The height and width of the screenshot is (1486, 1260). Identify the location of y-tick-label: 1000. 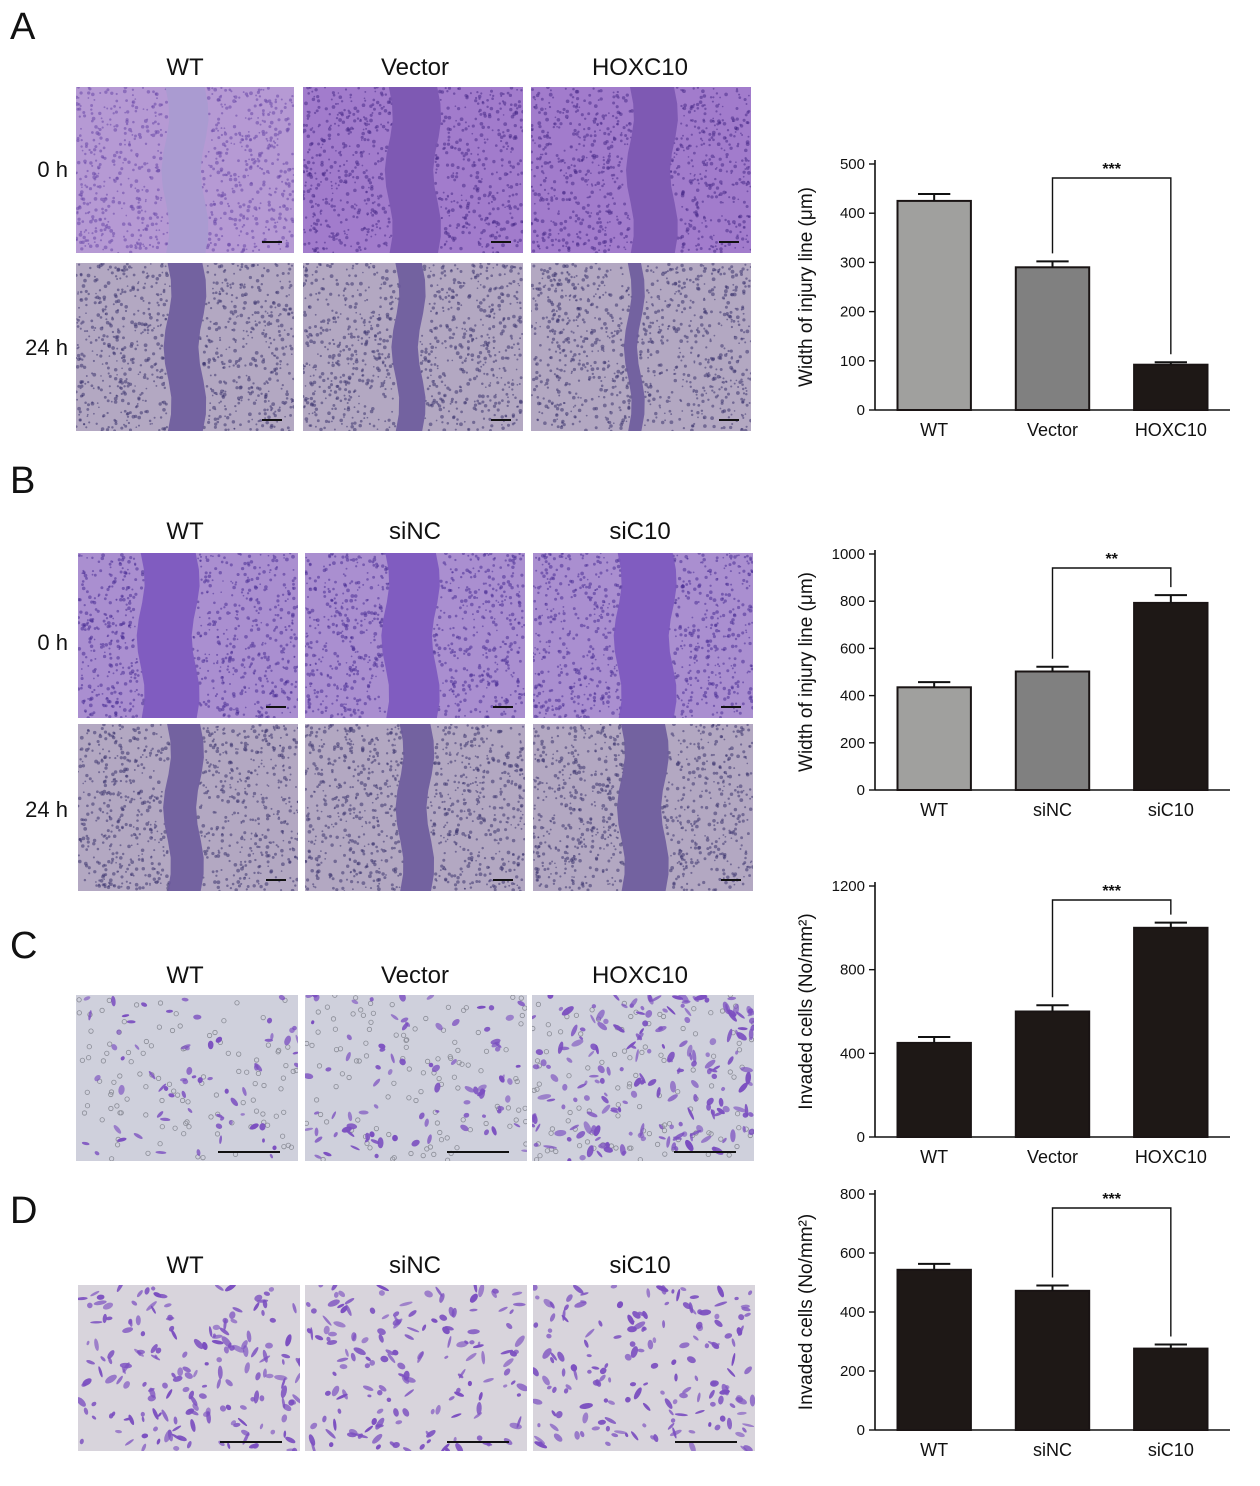
(848, 554).